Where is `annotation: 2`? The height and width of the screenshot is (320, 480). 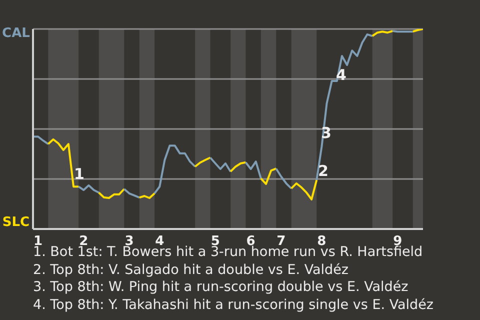 annotation: 2 is located at coordinates (323, 171).